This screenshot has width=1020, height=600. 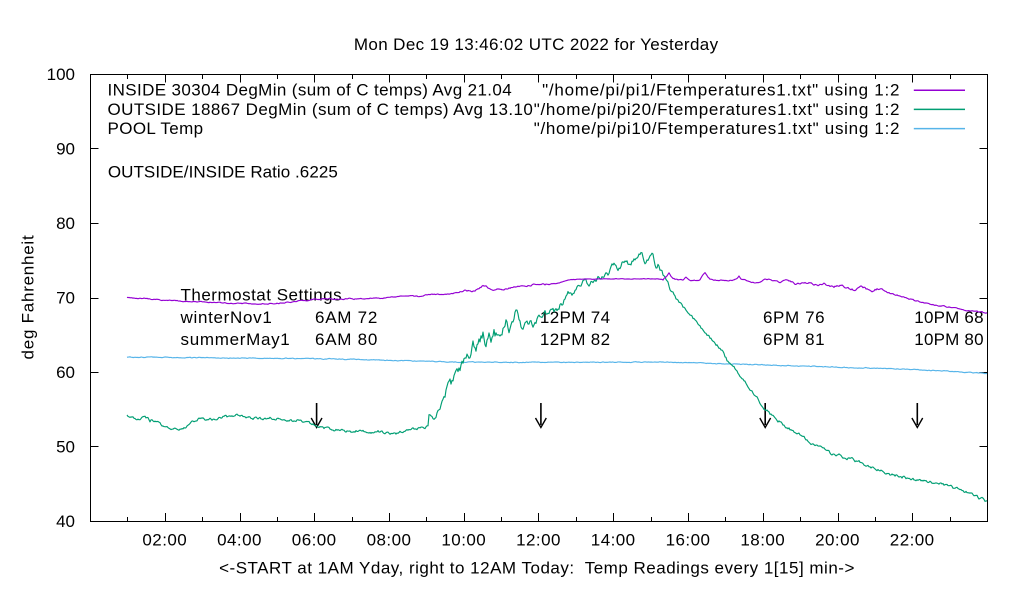 I want to click on svg-text: 60, so click(x=65, y=372).